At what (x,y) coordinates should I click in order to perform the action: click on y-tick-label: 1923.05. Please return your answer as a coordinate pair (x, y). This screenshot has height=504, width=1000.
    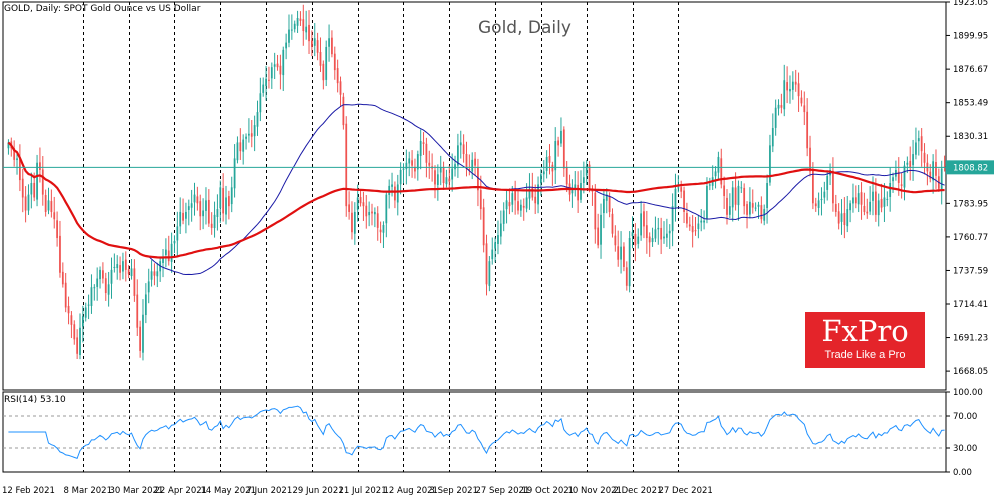
    Looking at the image, I should click on (970, 4).